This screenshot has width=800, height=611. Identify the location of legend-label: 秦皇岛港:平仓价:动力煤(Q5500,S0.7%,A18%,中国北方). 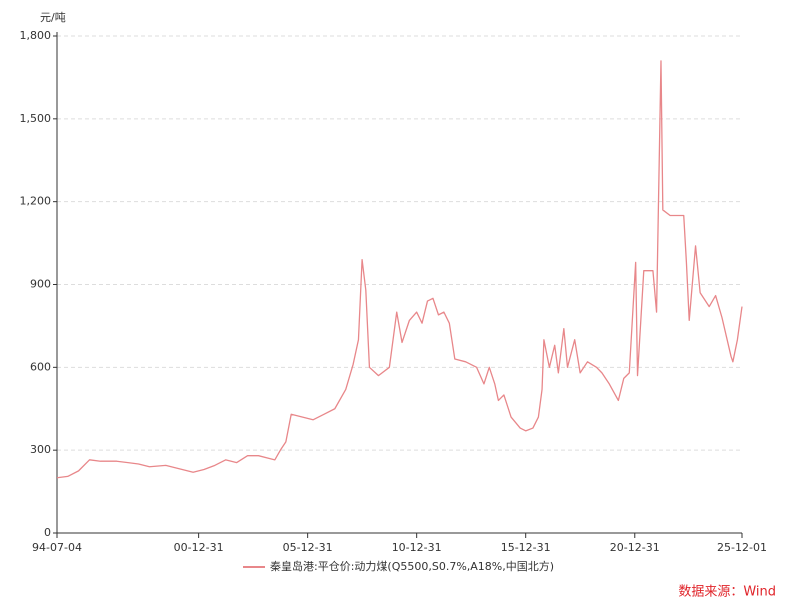
(412, 566).